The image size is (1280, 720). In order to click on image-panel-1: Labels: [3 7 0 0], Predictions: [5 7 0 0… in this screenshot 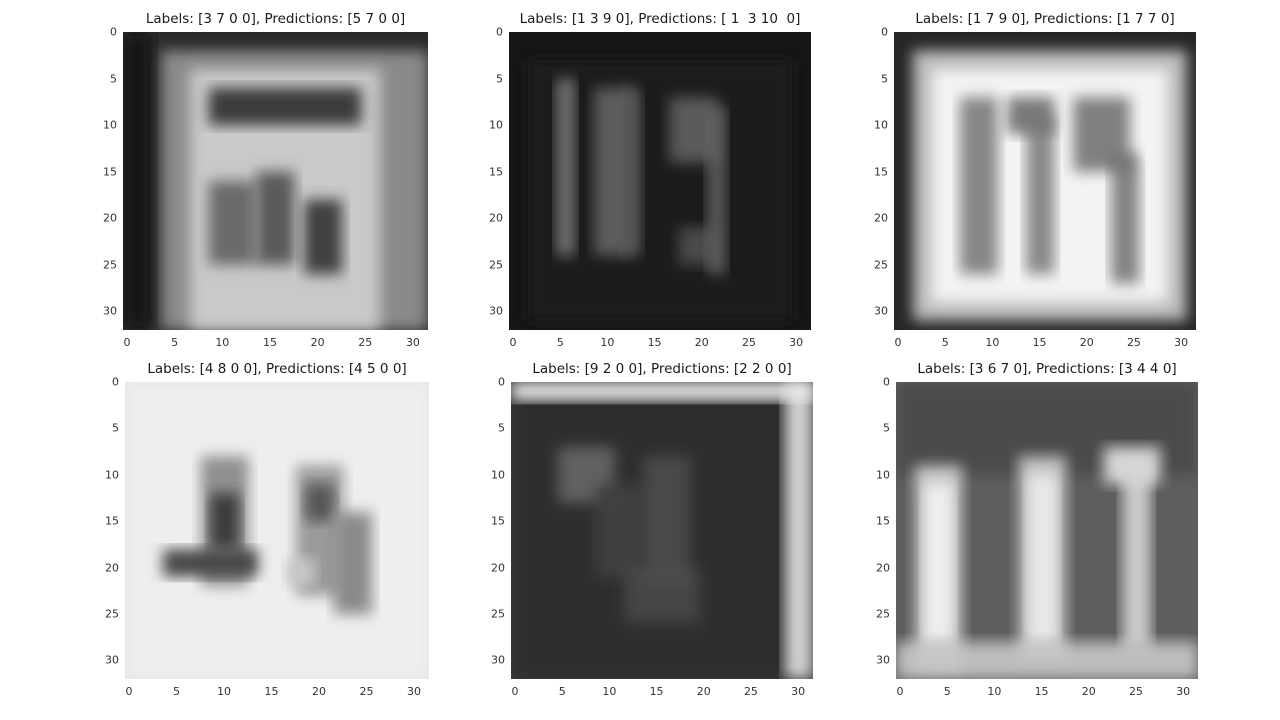, I will do `click(265, 180)`.